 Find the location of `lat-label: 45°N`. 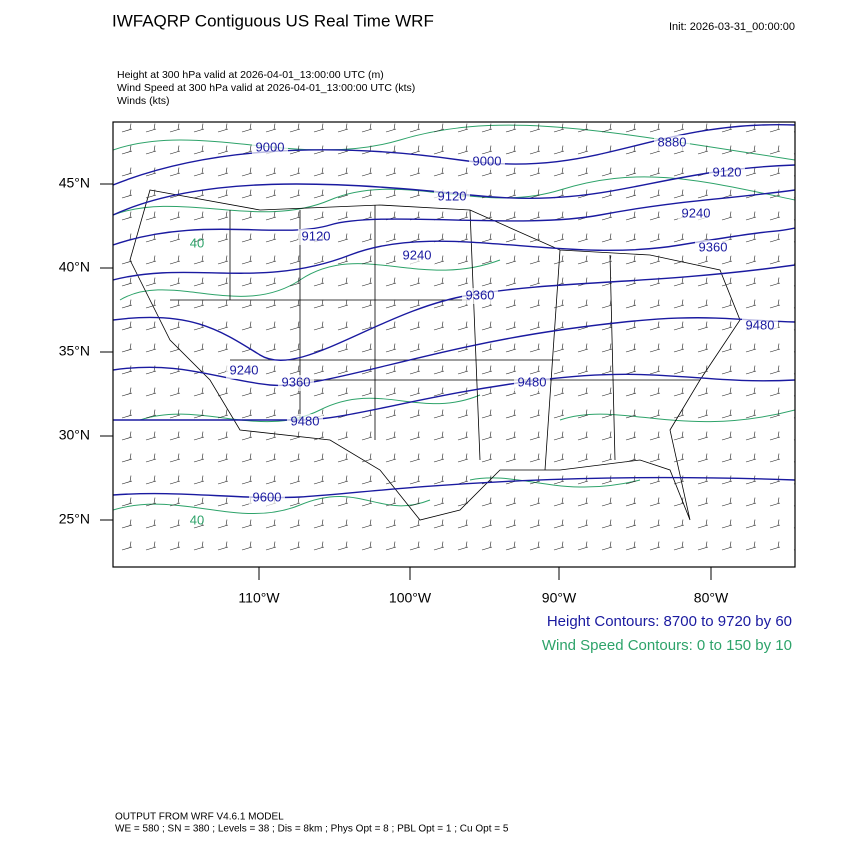

lat-label: 45°N is located at coordinates (74, 183).